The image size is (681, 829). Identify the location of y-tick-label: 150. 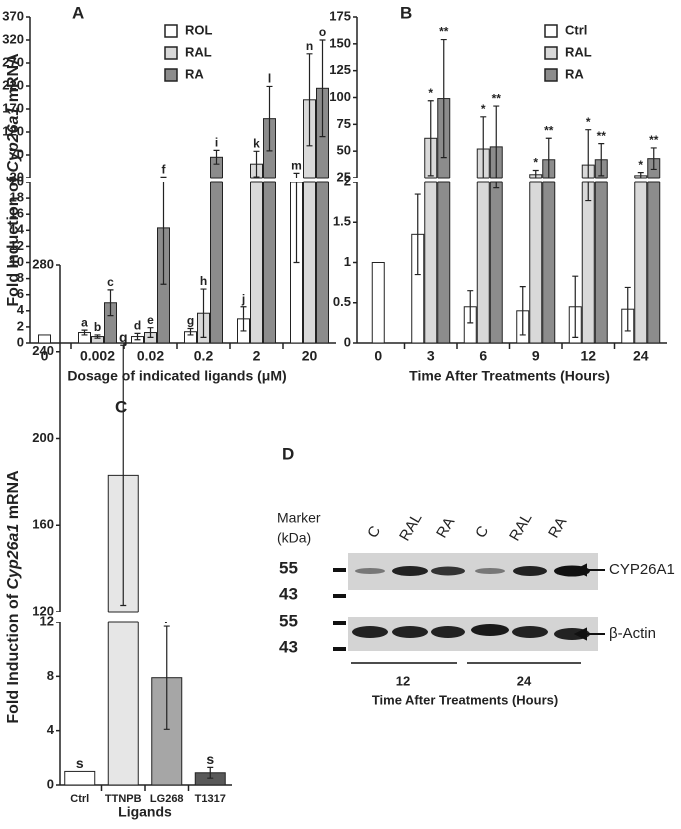
(340, 42).